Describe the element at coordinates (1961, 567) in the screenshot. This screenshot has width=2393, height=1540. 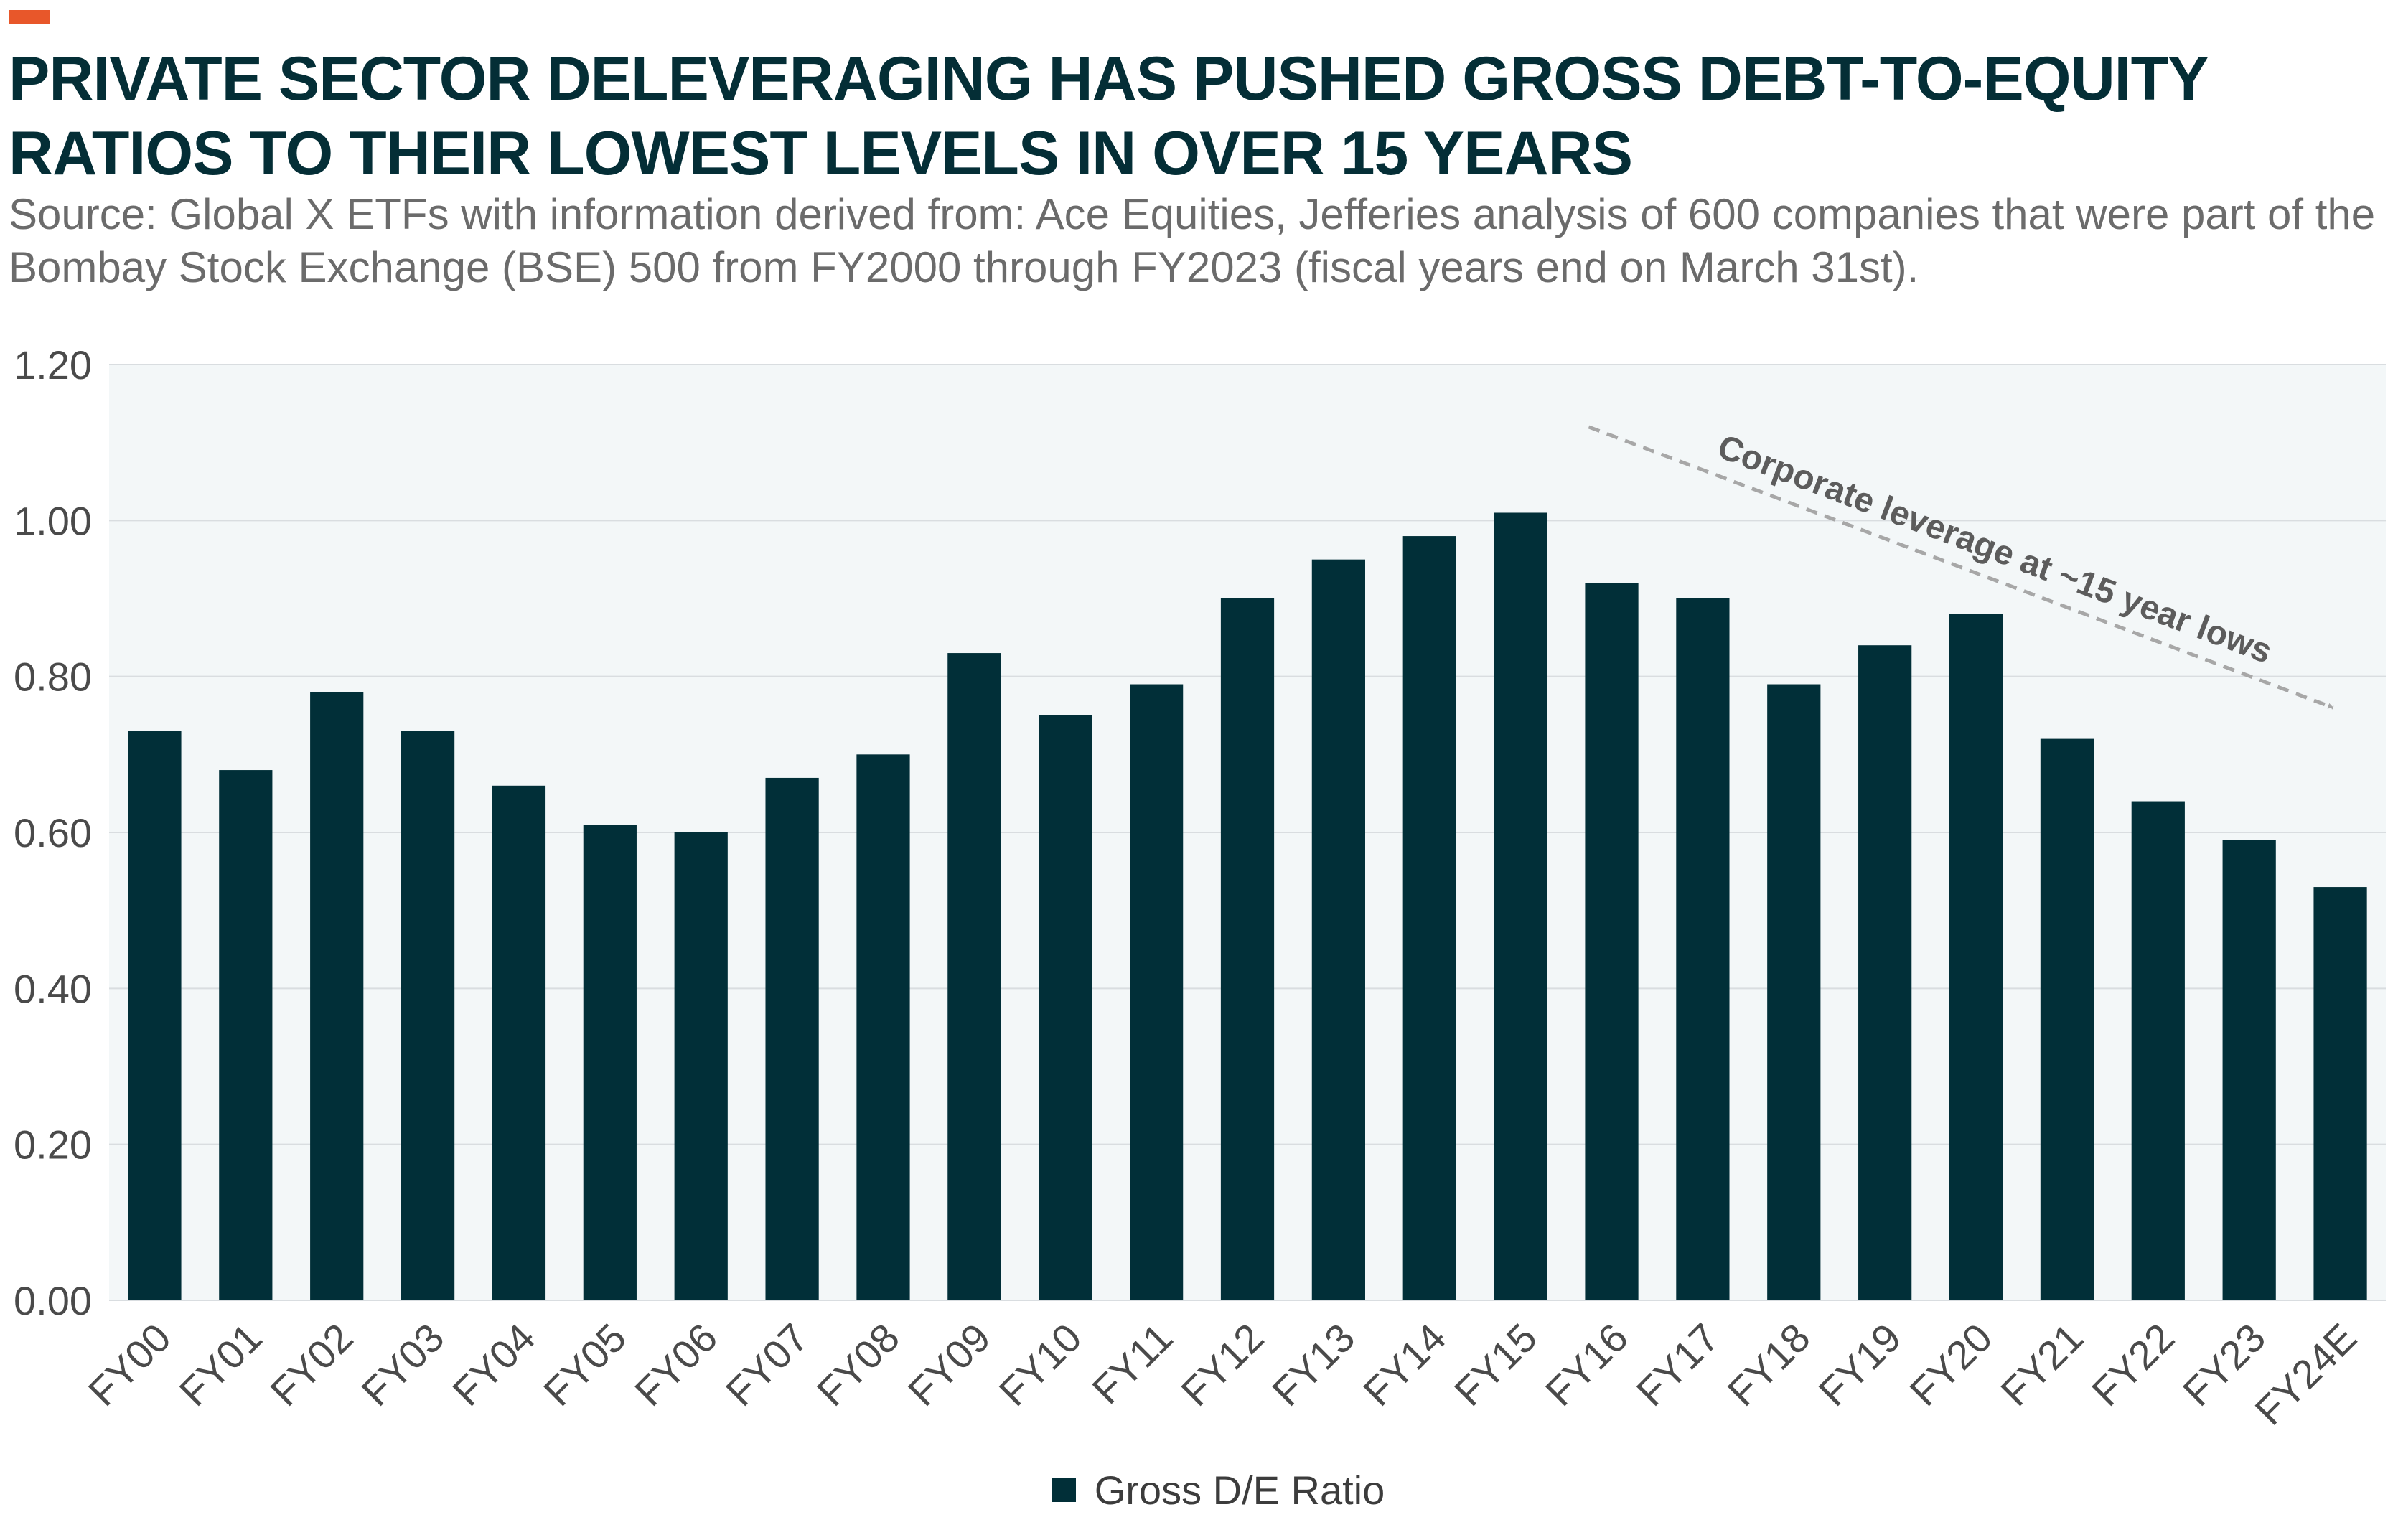
I see `trend-arrow` at that location.